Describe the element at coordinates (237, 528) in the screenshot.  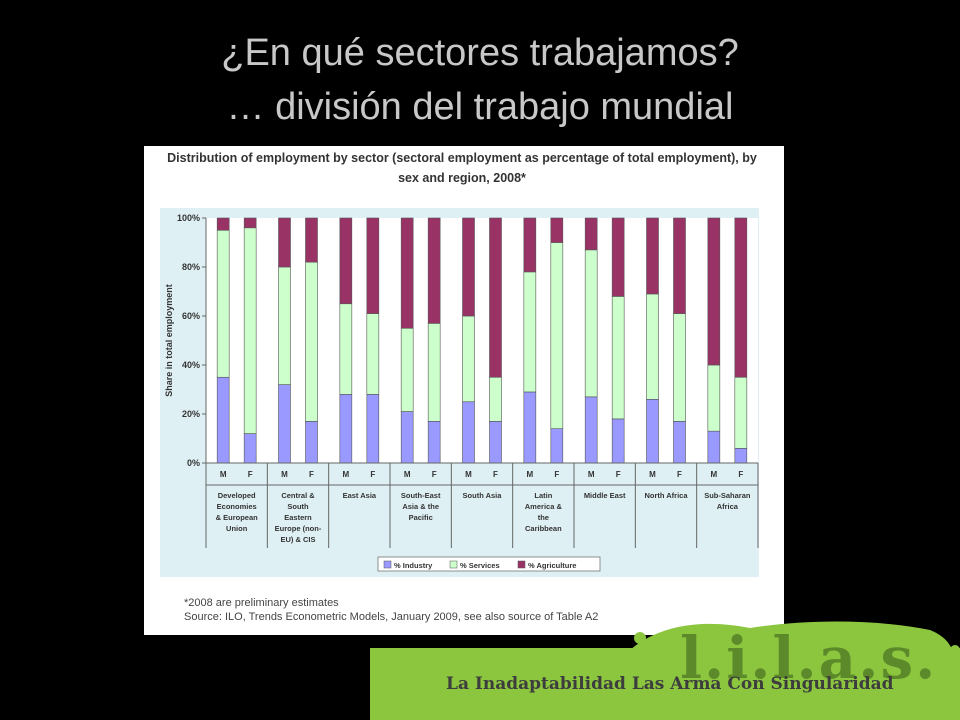
I see `region-label: Union` at that location.